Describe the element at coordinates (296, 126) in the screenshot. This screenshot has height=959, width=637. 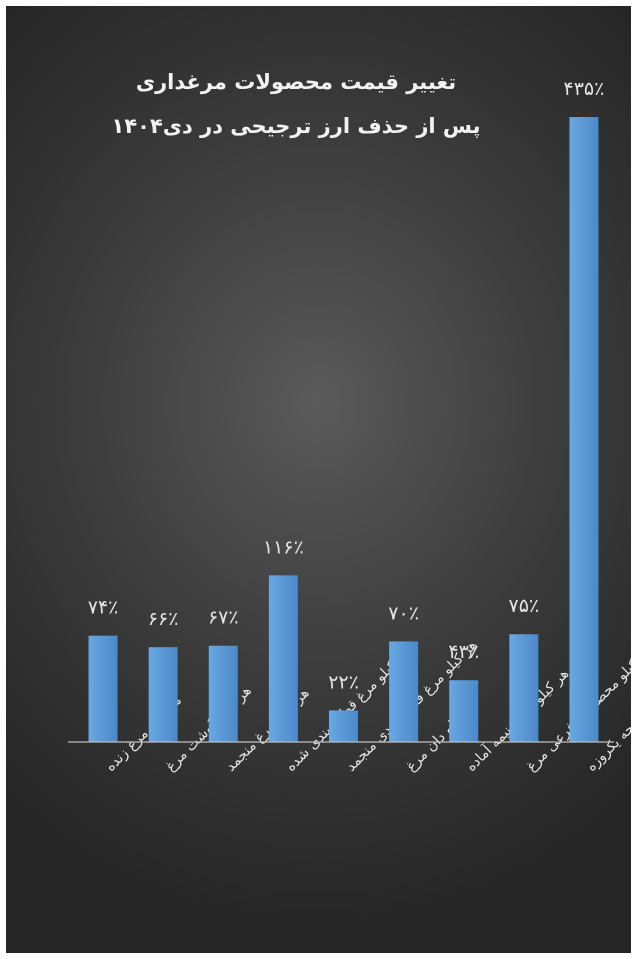
I see `chart-subtitle: پس از حذف ارز ترجیحی در دی۱۴۰۴` at that location.